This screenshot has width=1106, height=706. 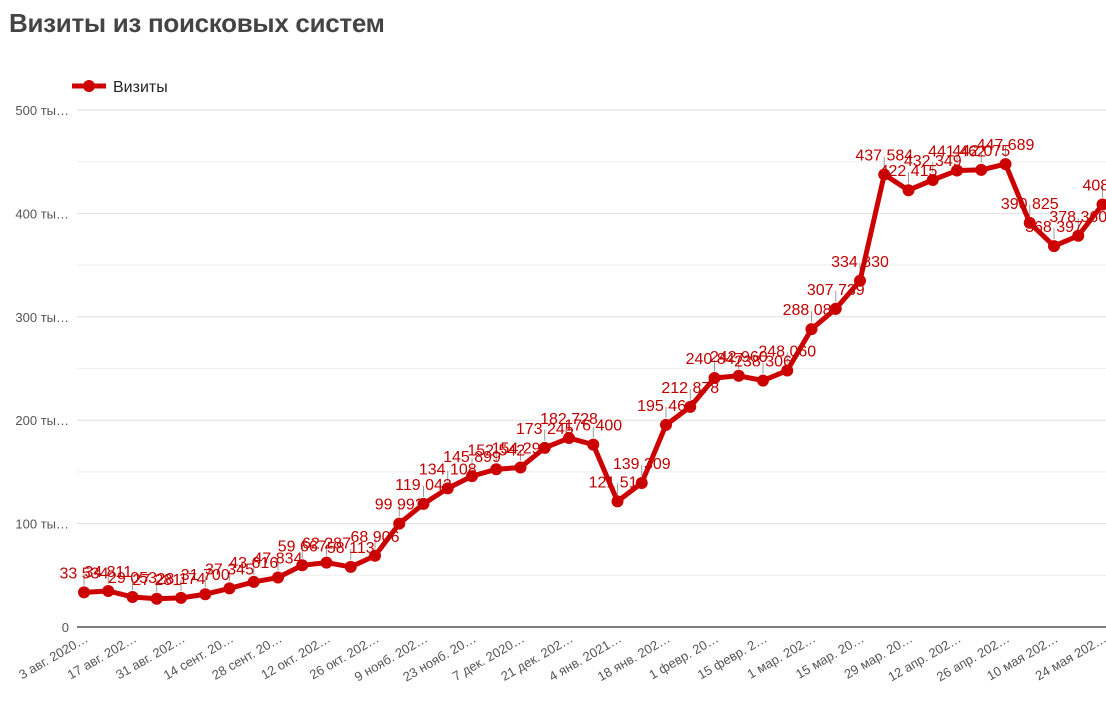 What do you see at coordinates (1054, 227) in the screenshot?
I see `data-label: 368 397` at bounding box center [1054, 227].